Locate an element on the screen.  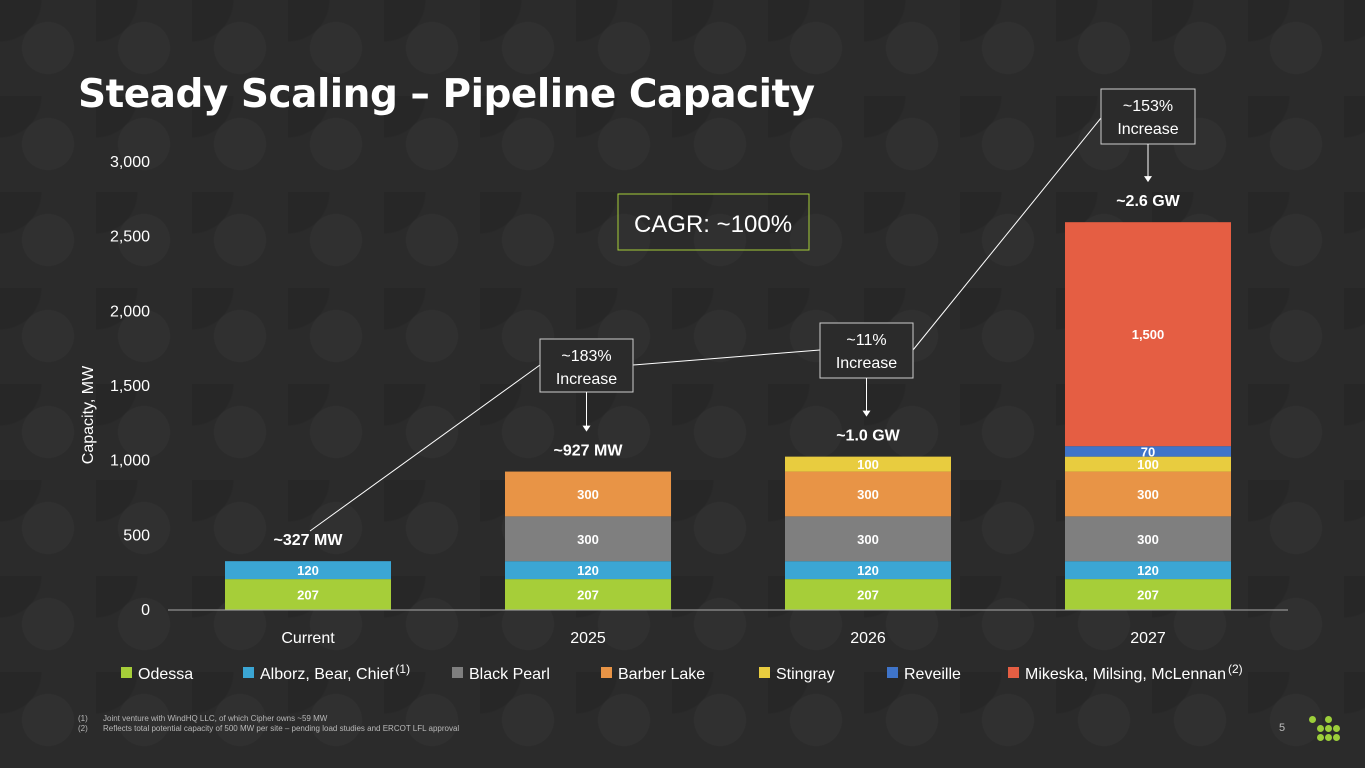
x-tick-label: 2025 is located at coordinates (588, 638).